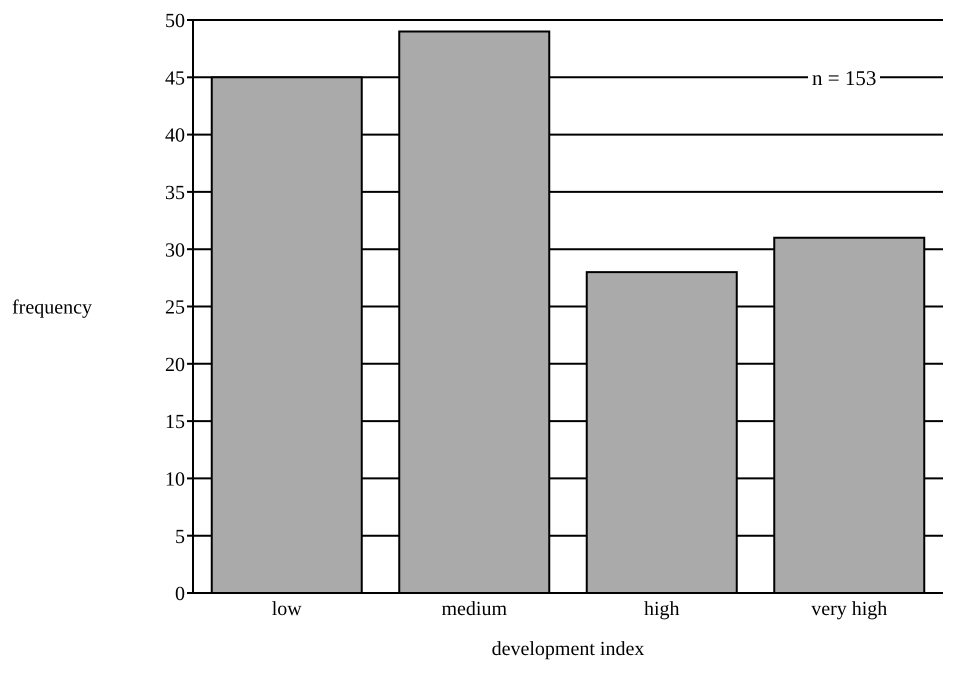 The width and height of the screenshot is (963, 684). Describe the element at coordinates (287, 609) in the screenshot. I see `x-tick-label: low` at that location.